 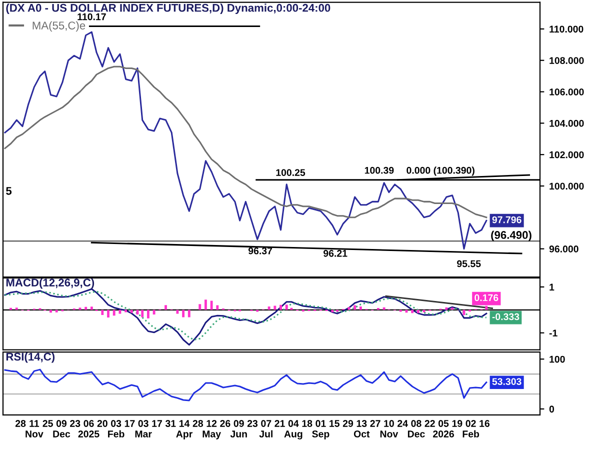 What do you see at coordinates (563, 249) in the screenshot?
I see `y-tick-label: 96.000` at bounding box center [563, 249].